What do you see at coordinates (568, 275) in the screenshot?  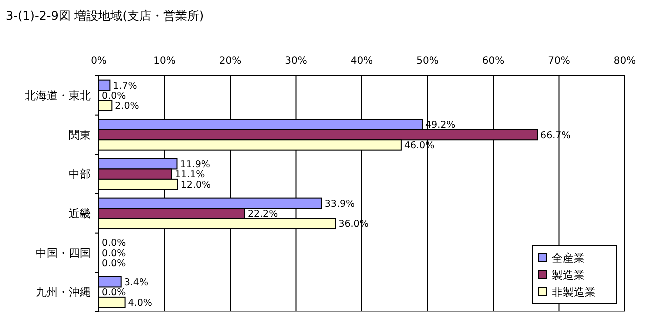 I see `legend-label: 製造業` at bounding box center [568, 275].